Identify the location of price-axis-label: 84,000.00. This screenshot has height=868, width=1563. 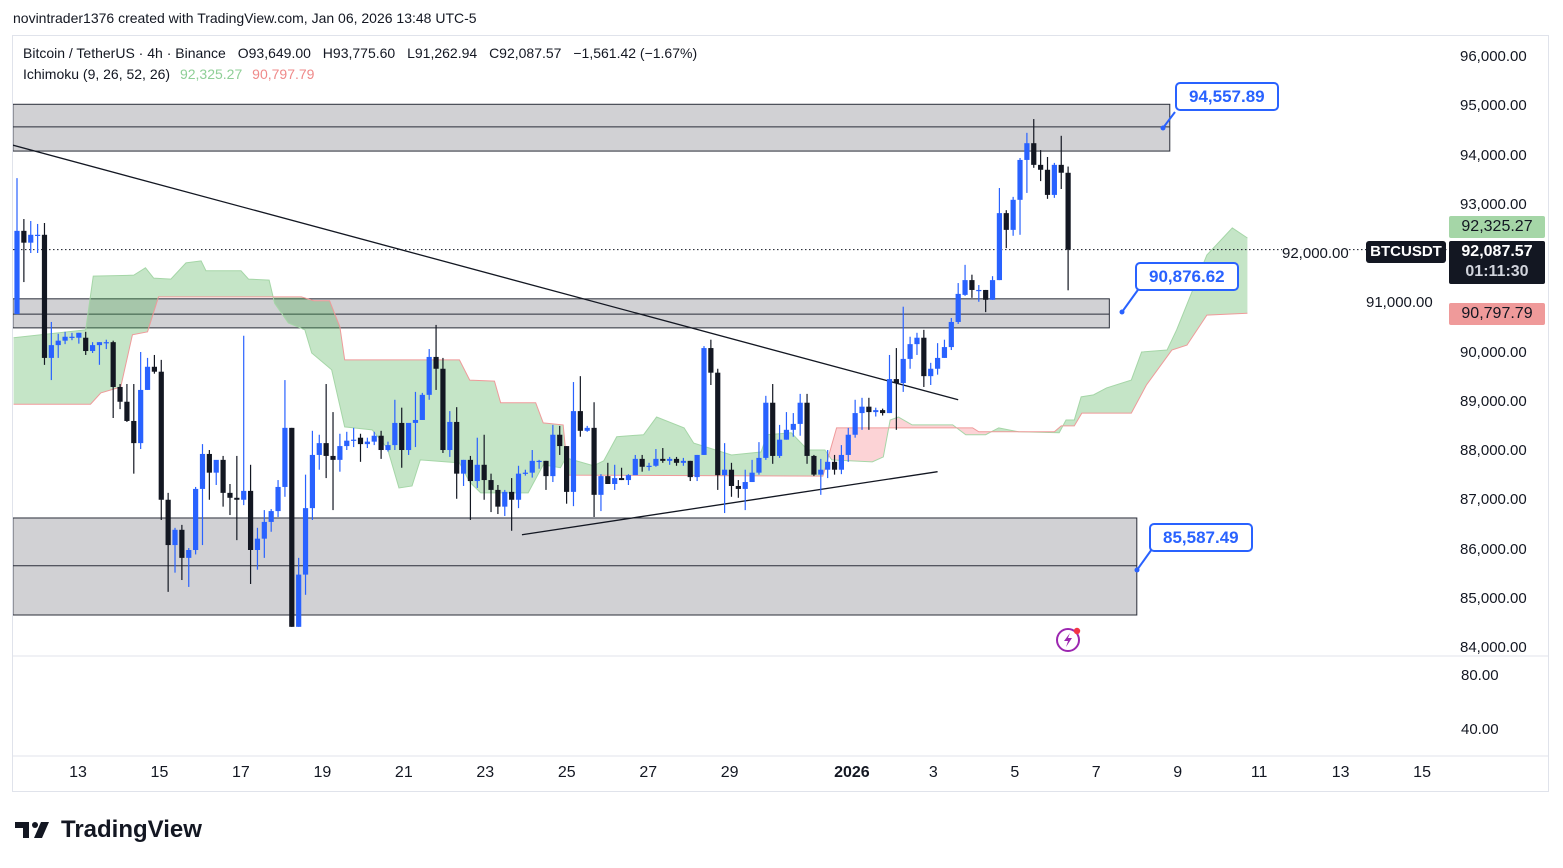
(1493, 647).